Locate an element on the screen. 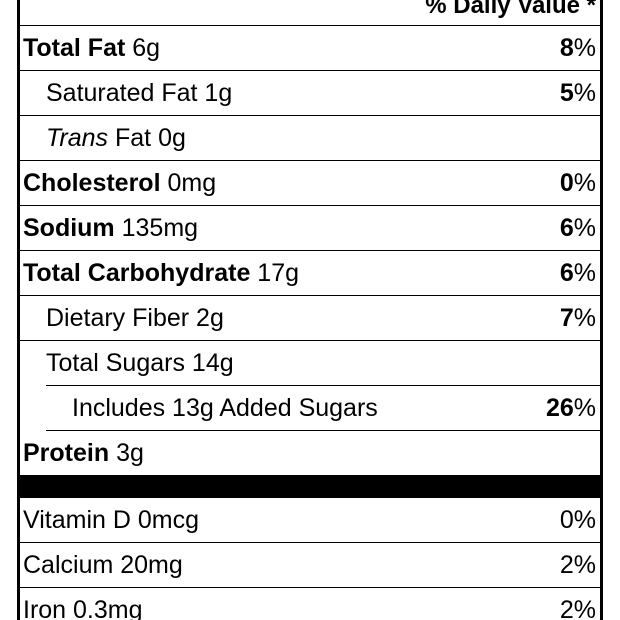 The height and width of the screenshot is (620, 620). nutrient-row-cholesterol: Cholesterol 0mg 0% is located at coordinates (310, 183).